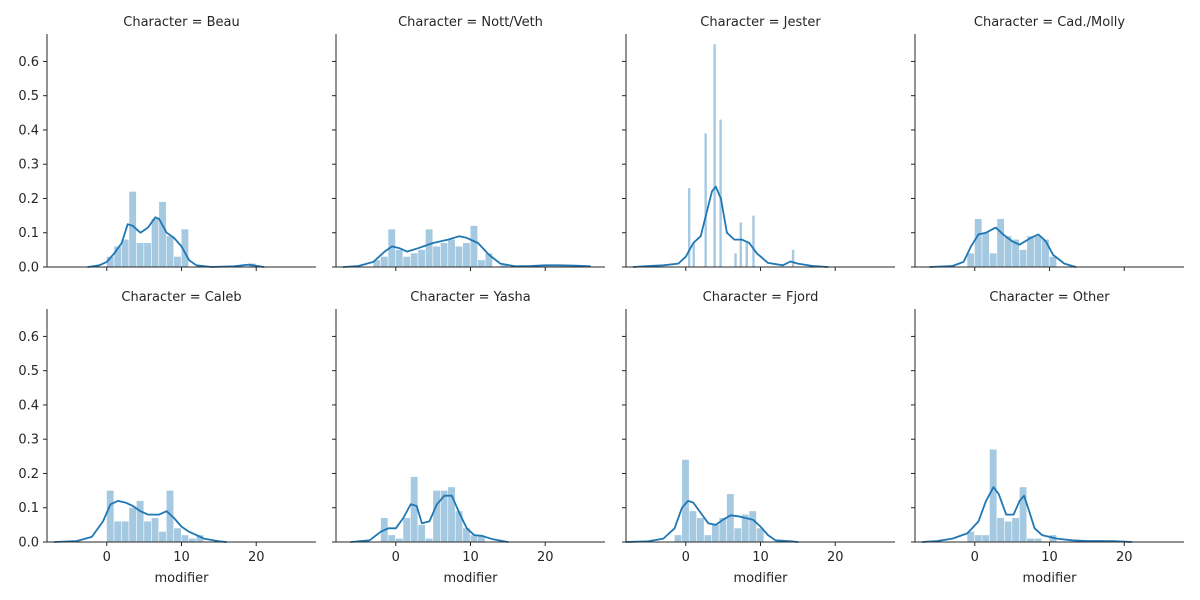 Image resolution: width=1200 pixels, height=600 pixels. Describe the element at coordinates (28, 371) in the screenshot. I see `y-tick-label: 0.5` at that location.